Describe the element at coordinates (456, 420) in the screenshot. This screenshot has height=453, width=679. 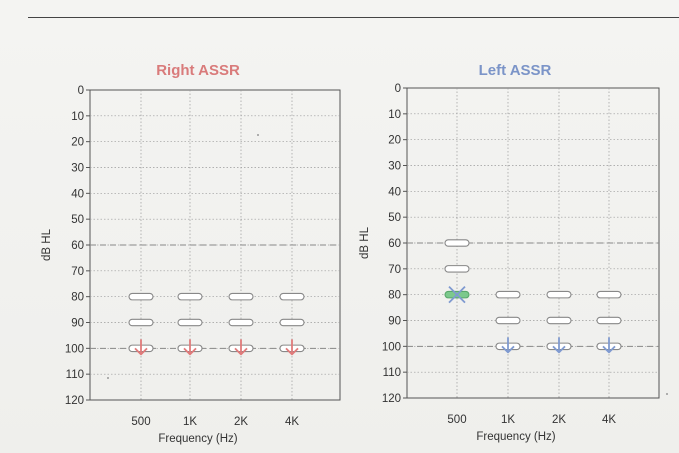
I see `left-x-tick-label: 500` at that location.